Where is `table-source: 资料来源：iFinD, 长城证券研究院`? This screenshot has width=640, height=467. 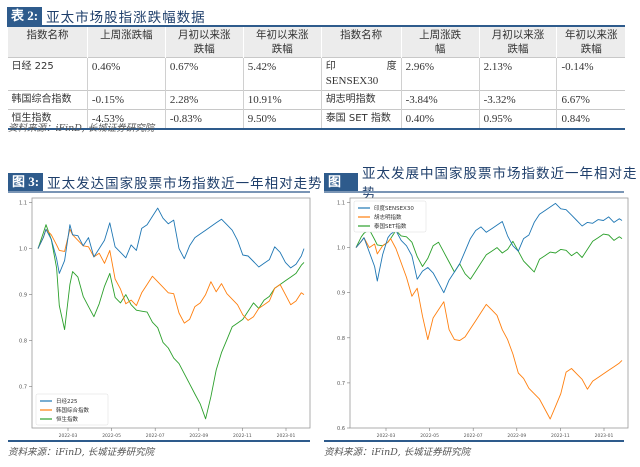
table-source: 资料来源：iFinD, 长城证券研究院 is located at coordinates (81, 128).